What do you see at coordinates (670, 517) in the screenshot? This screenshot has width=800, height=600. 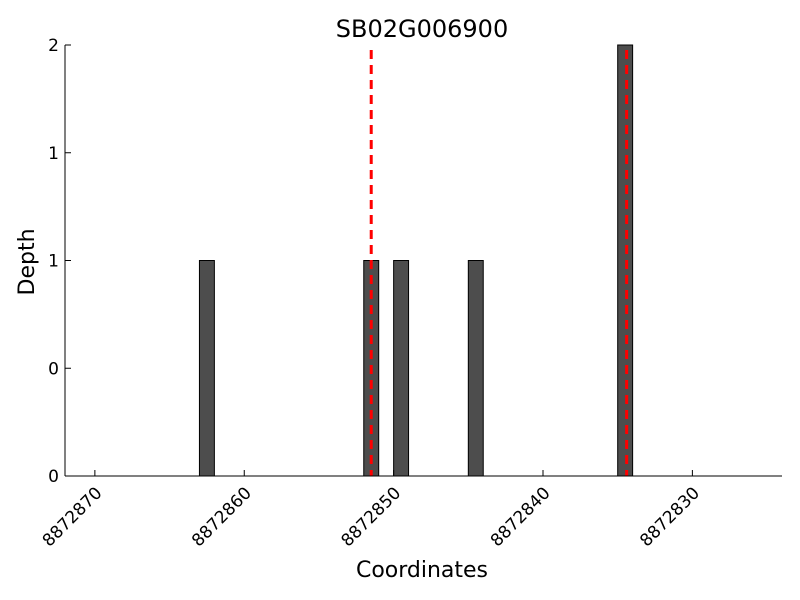 I see `x-tick-label: 8872830` at bounding box center [670, 517].